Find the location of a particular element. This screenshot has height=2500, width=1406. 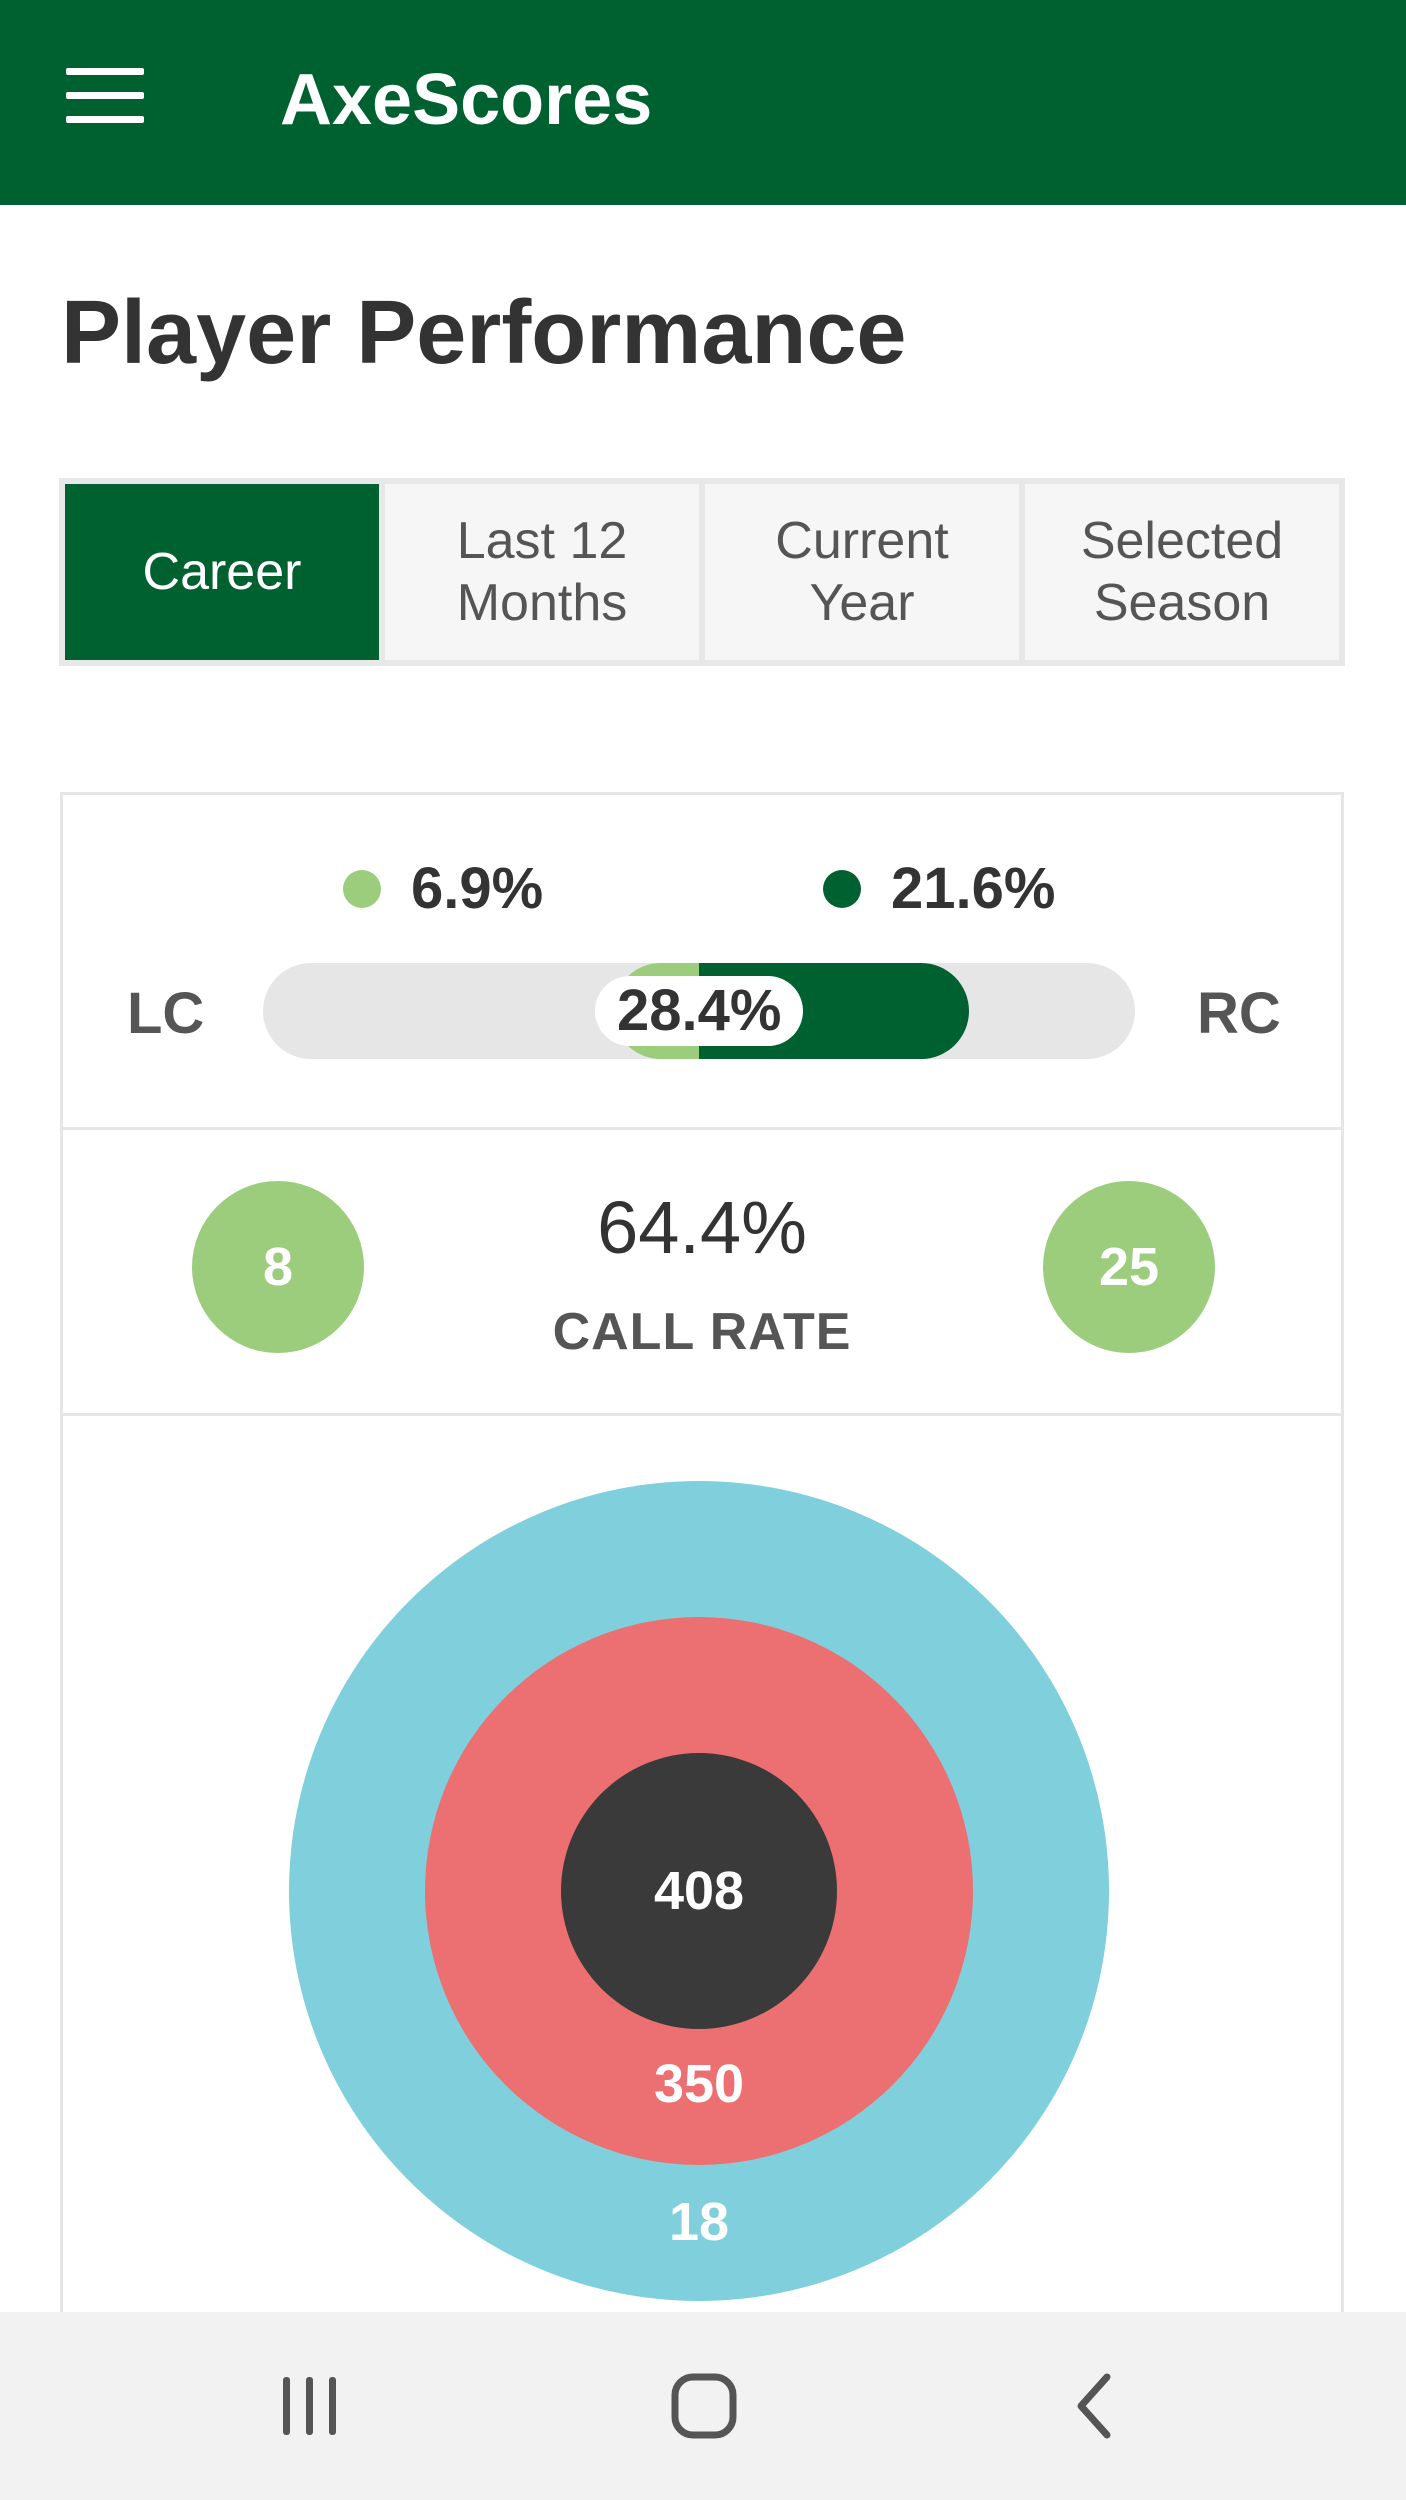

system-nav-bar is located at coordinates (703, 2406).